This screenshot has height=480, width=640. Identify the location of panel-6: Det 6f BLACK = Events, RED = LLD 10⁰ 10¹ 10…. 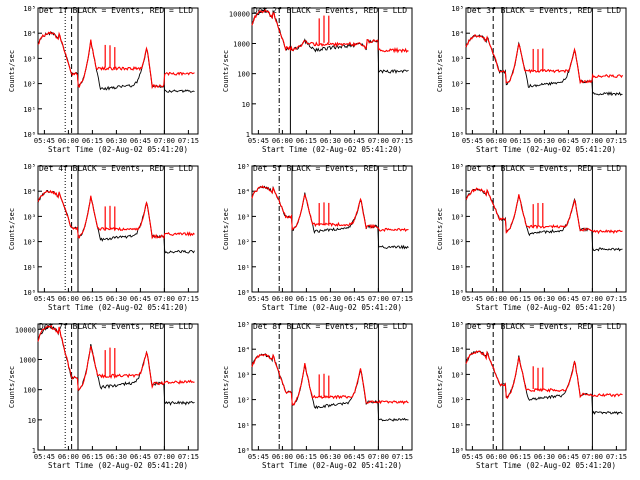
(531, 237).